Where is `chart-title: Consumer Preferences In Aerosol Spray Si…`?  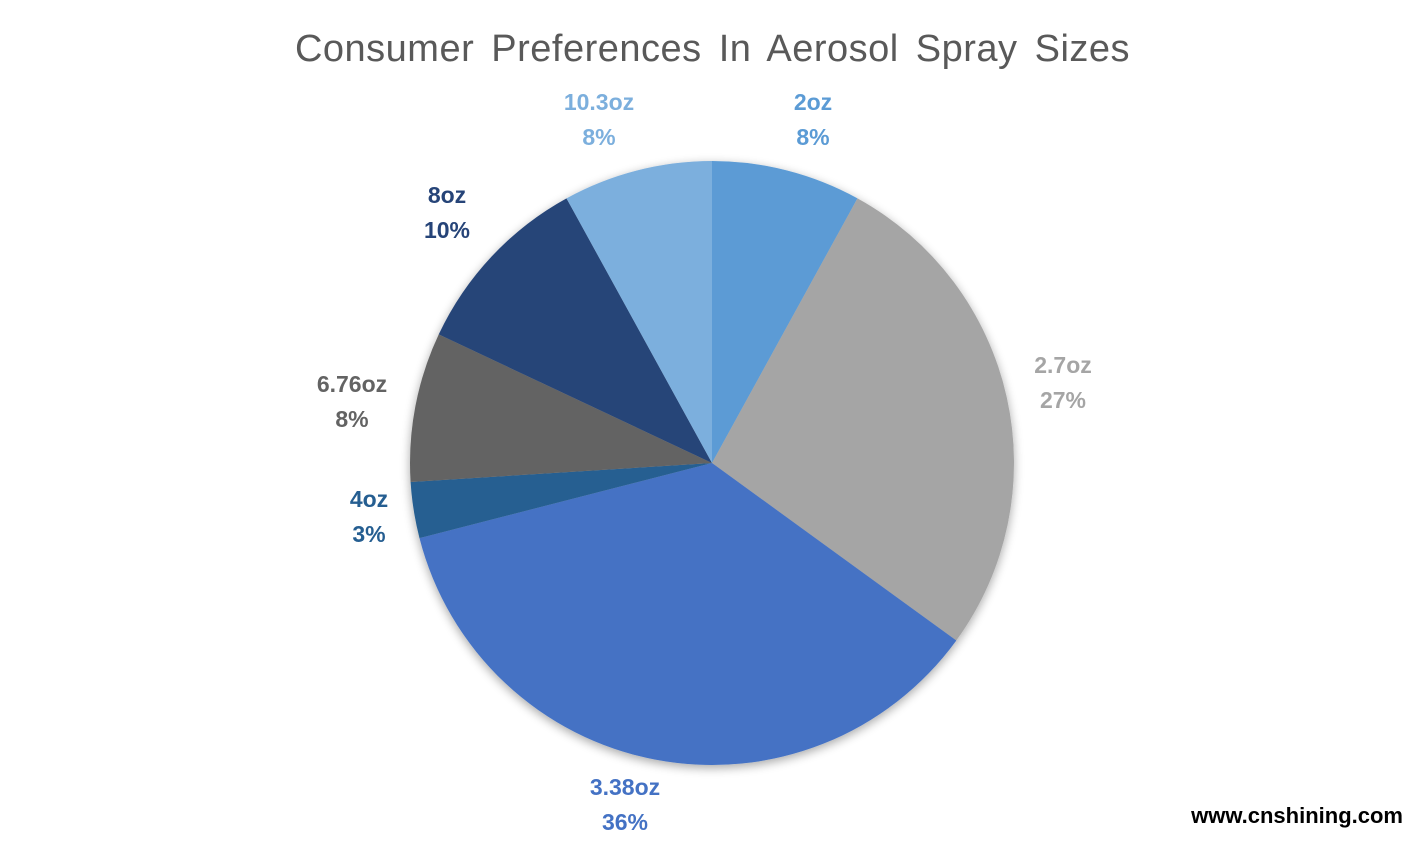
chart-title: Consumer Preferences In Aerosol Spray Si… is located at coordinates (712, 49).